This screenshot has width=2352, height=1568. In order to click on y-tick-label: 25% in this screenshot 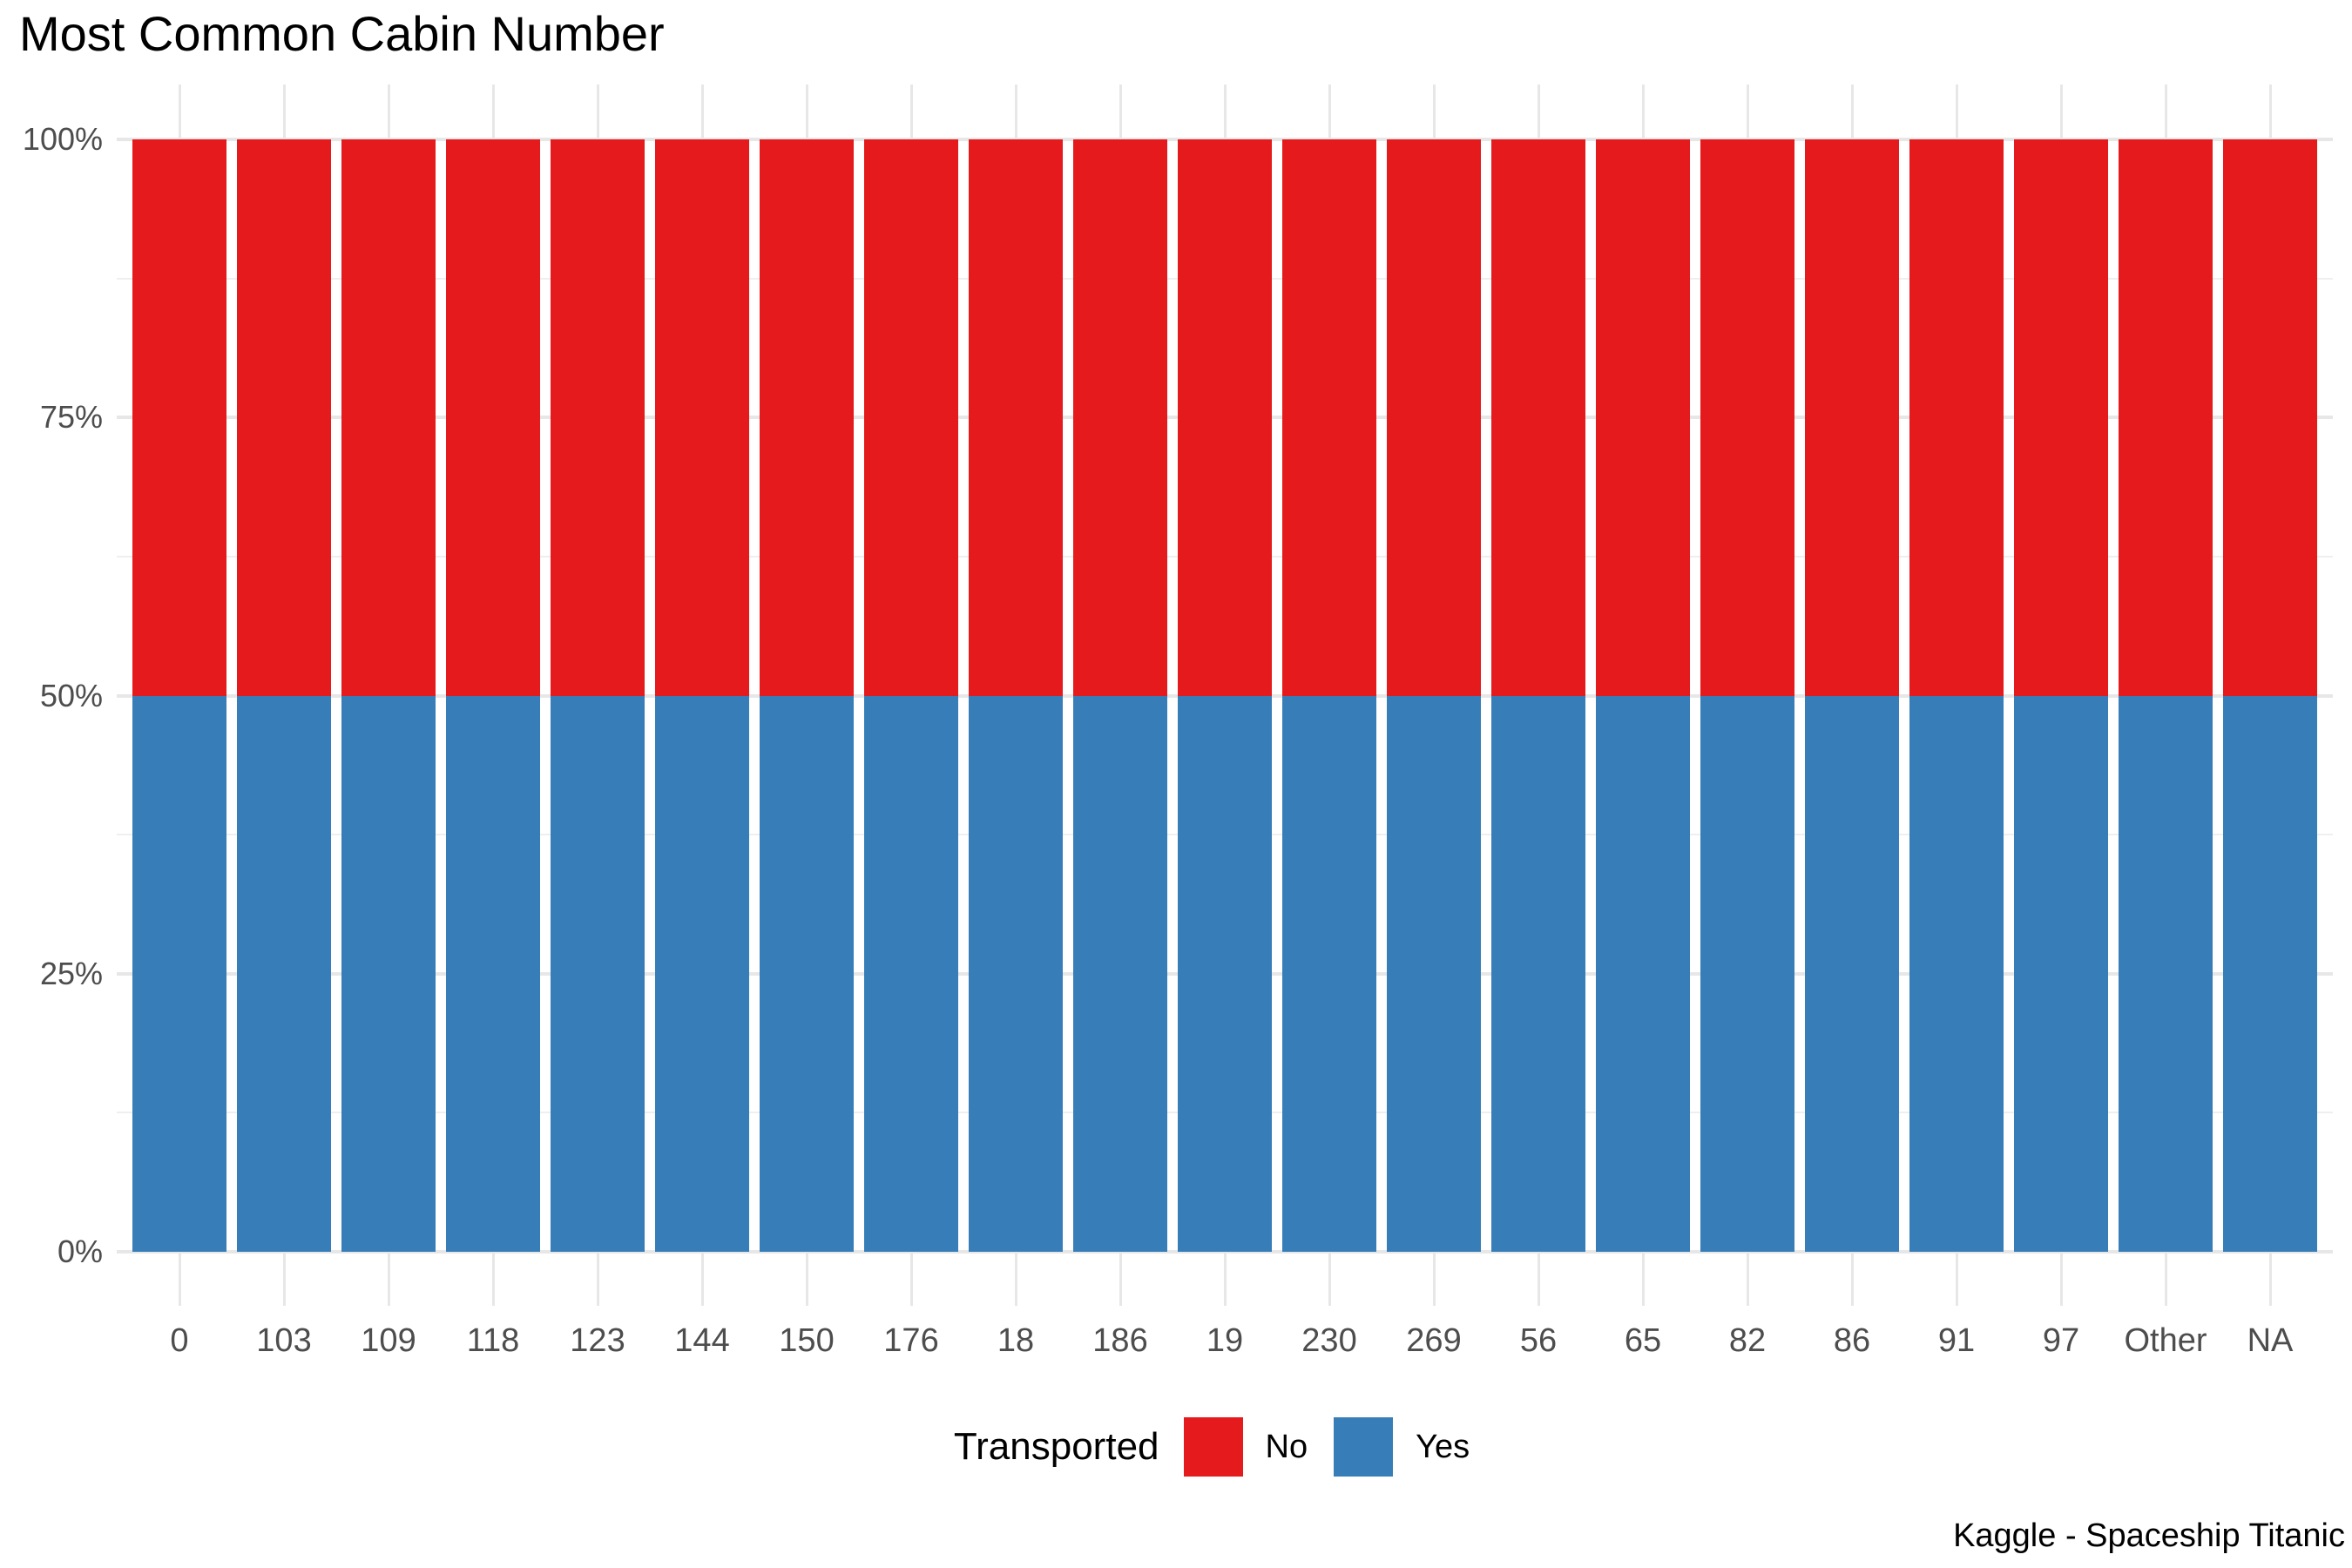, I will do `click(71, 973)`.